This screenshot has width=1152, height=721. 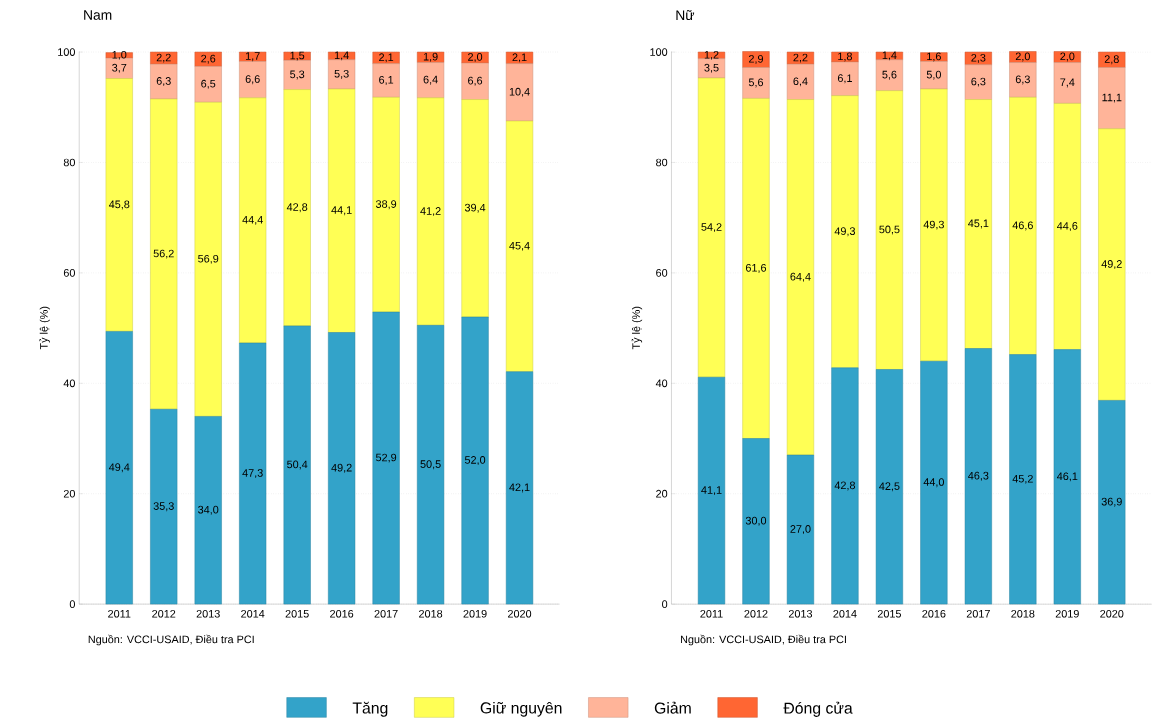 What do you see at coordinates (430, 212) in the screenshot?
I see `data-label: 41,2` at bounding box center [430, 212].